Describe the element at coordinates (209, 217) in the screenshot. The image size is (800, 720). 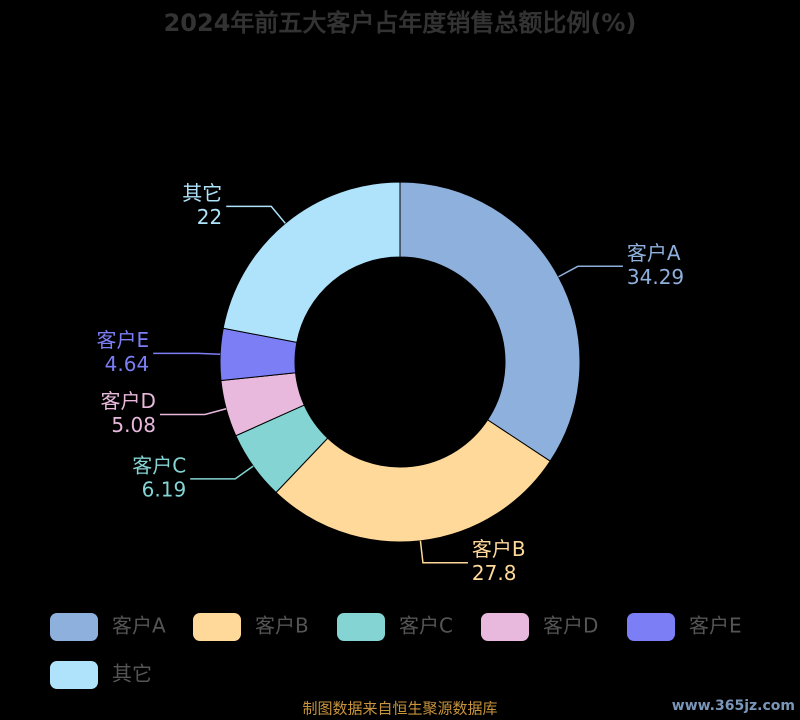
I see `slice-value: 22` at that location.